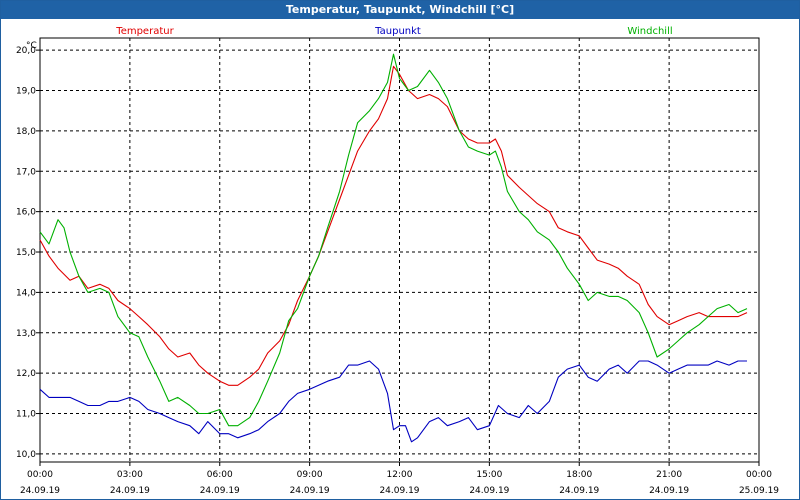 This screenshot has width=800, height=500. What do you see at coordinates (26, 293) in the screenshot?
I see `y-tick-label: 14,0` at bounding box center [26, 293].